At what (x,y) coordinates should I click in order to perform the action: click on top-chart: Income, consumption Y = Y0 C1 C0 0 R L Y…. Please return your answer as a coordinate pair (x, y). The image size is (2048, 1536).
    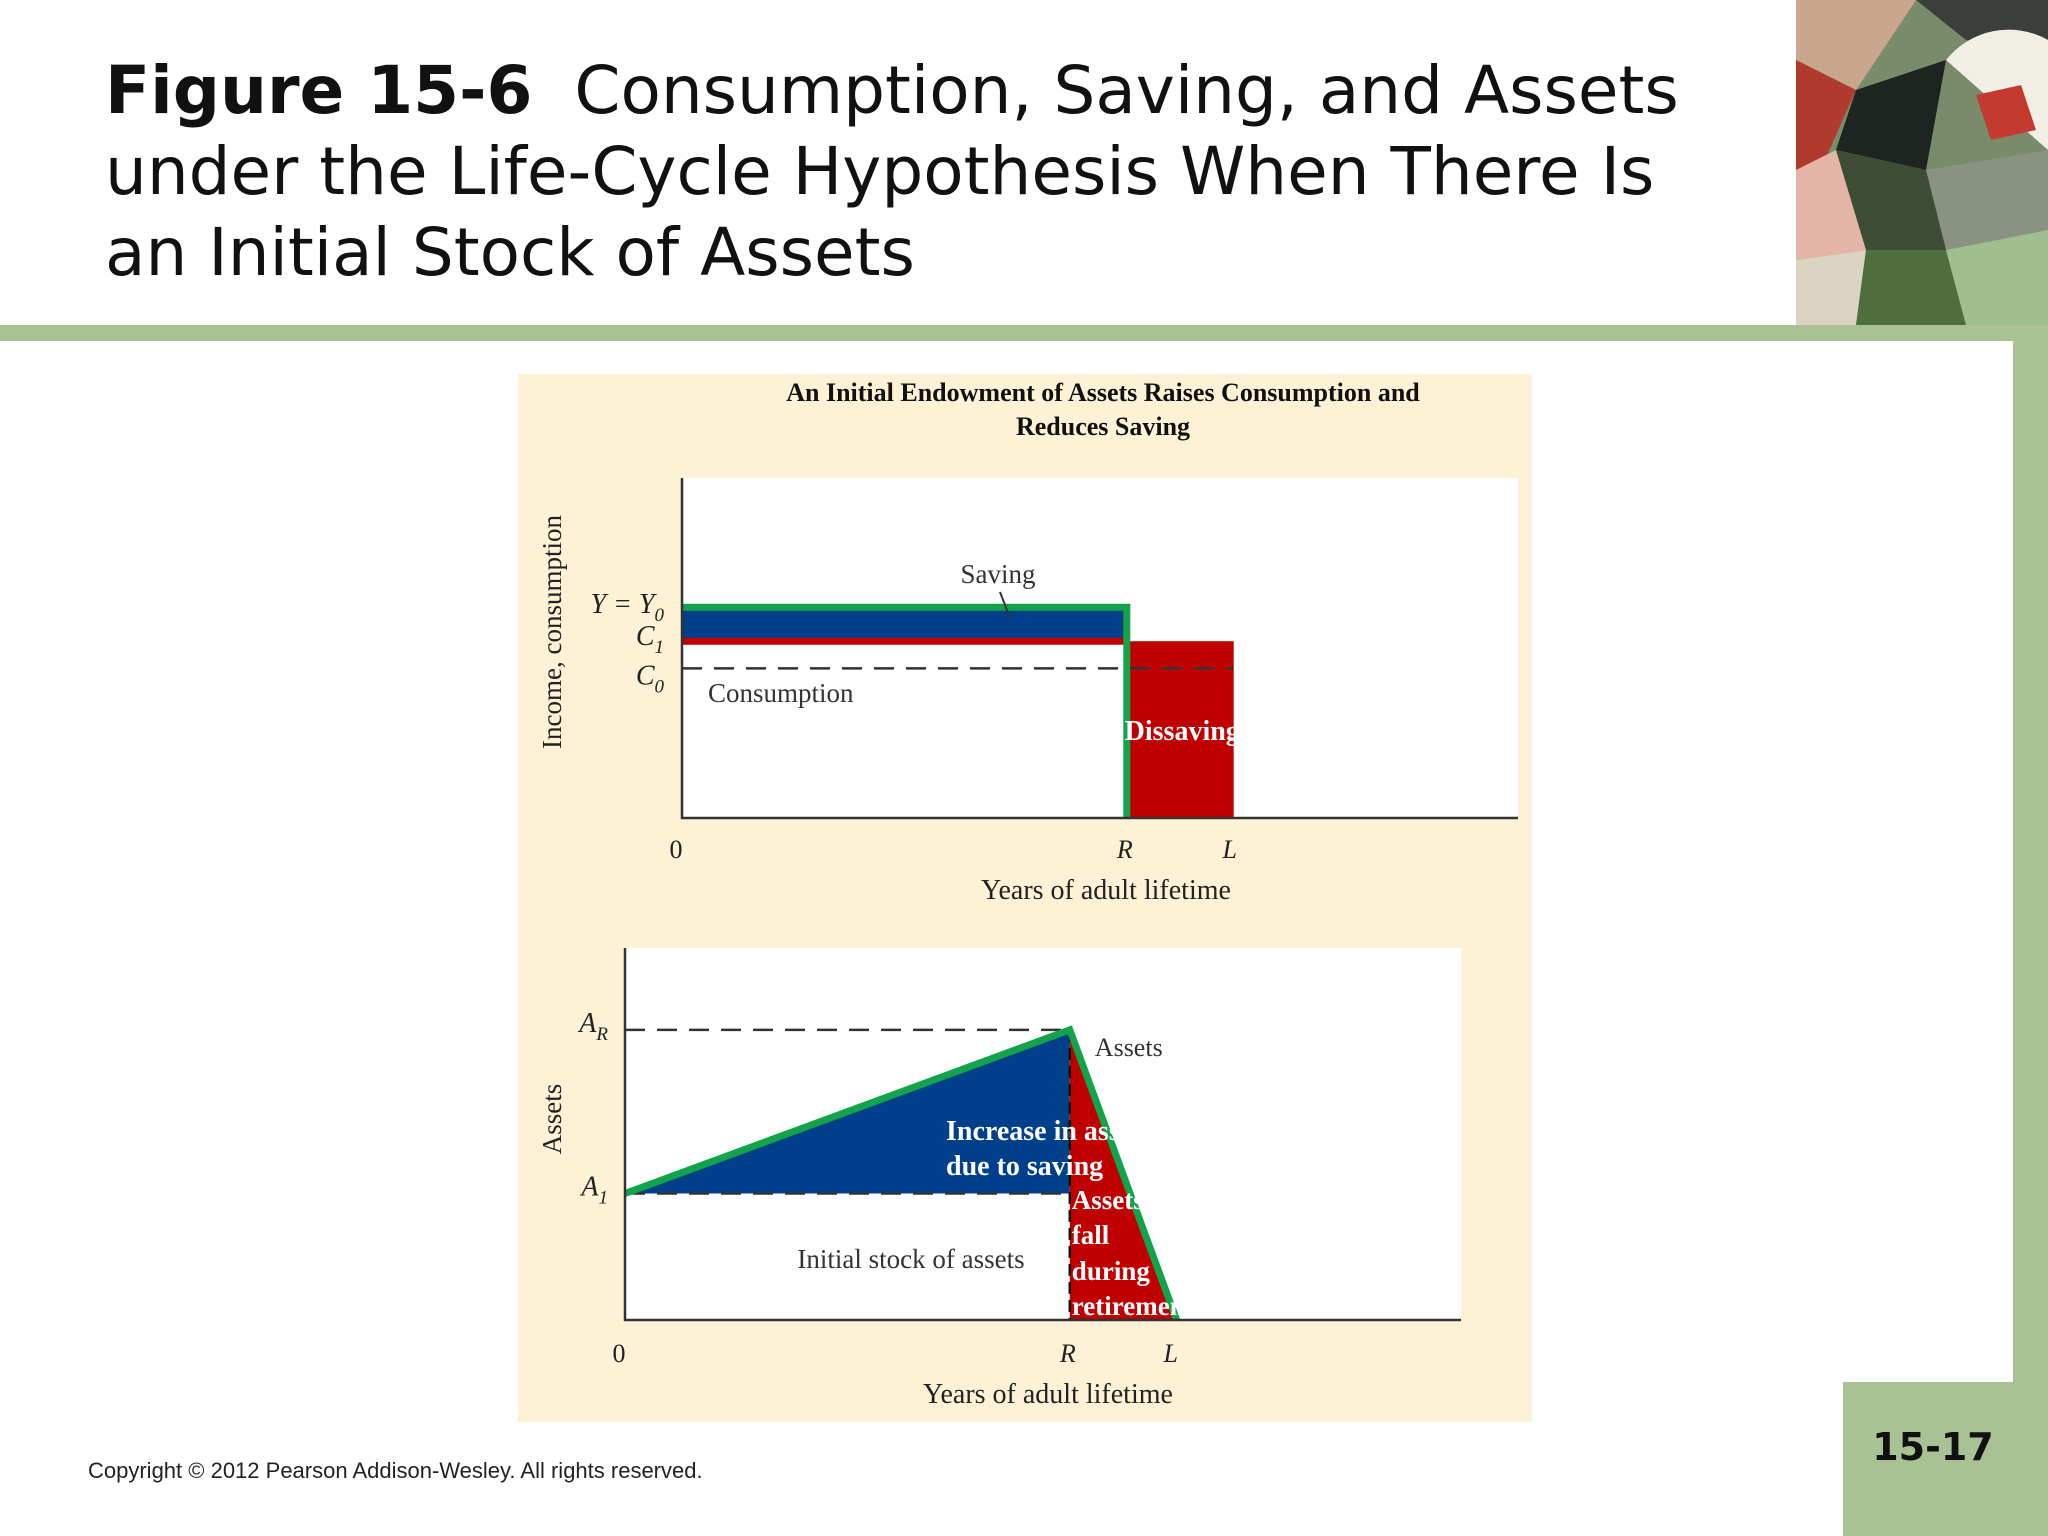
    Looking at the image, I should click on (1027, 692).